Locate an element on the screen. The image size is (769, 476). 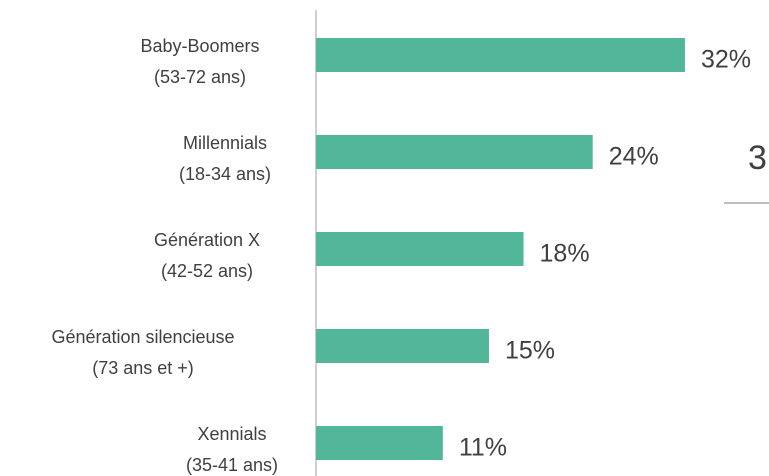
value-label: 18% is located at coordinates (565, 254).